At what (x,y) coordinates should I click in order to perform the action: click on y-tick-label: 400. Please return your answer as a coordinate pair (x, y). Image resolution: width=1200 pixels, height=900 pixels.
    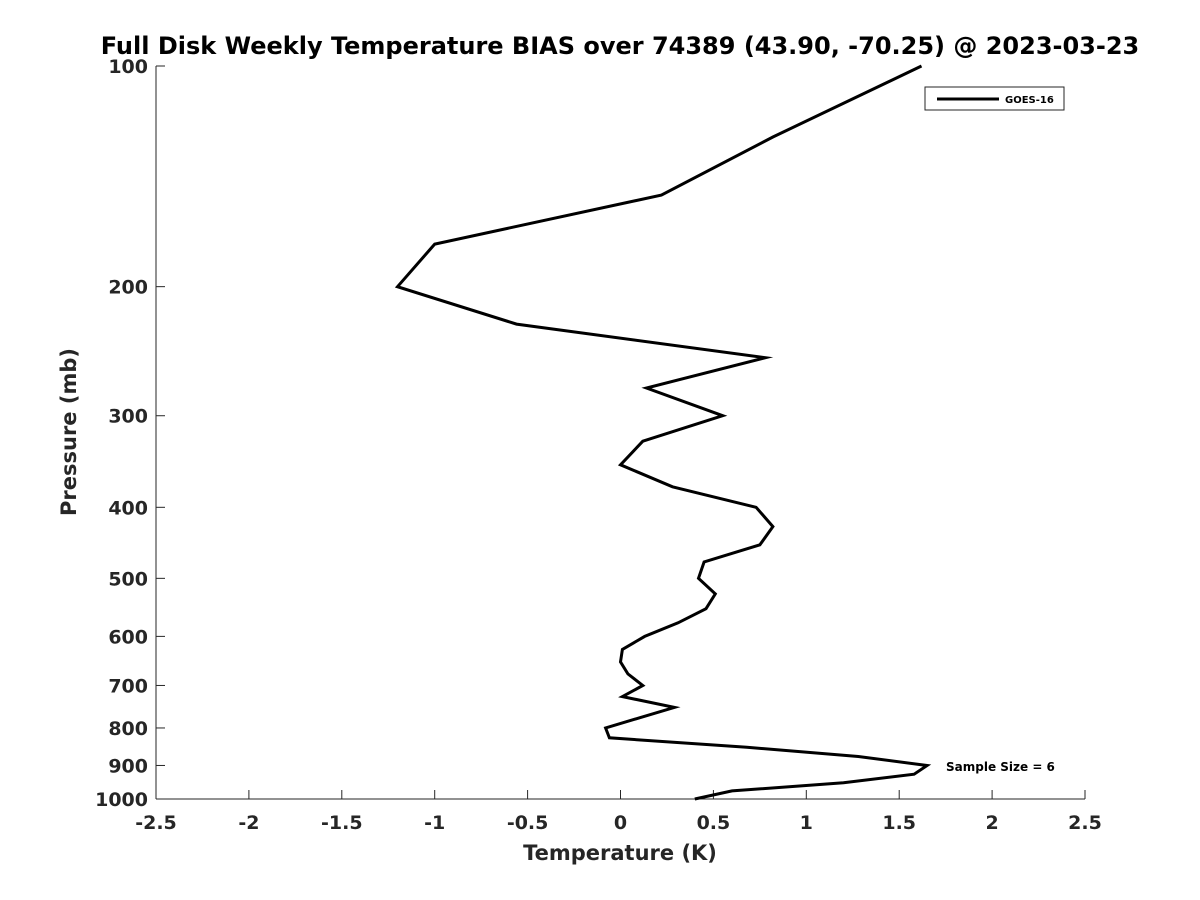
    Looking at the image, I should click on (128, 508).